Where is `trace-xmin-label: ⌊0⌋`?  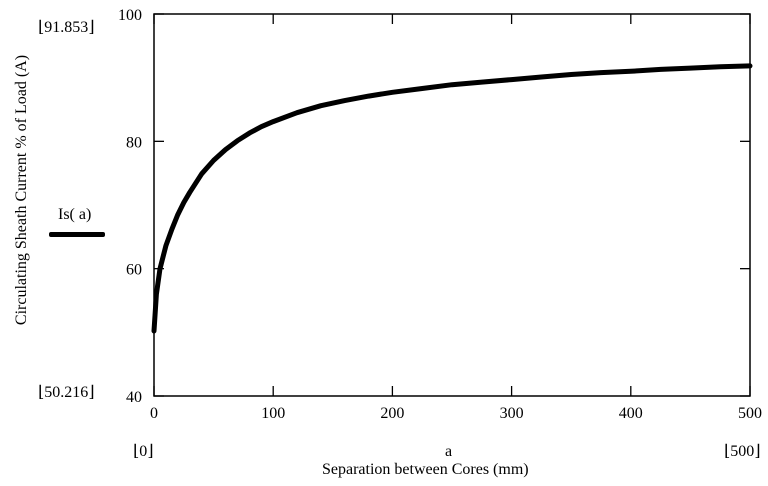
trace-xmin-label: ⌊0⌋ is located at coordinates (143, 451).